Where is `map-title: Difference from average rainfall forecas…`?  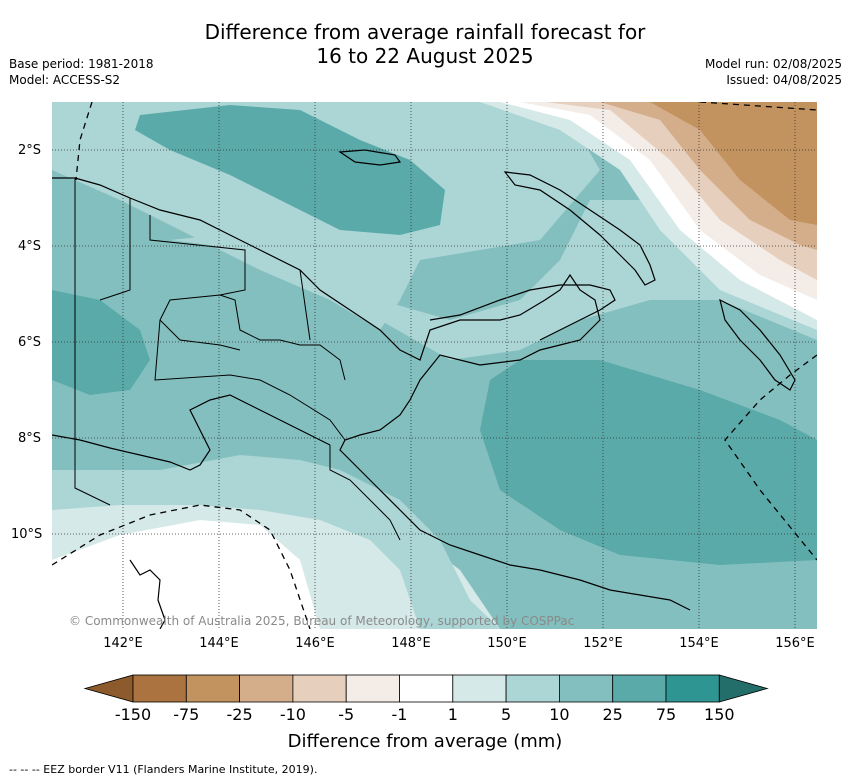
map-title: Difference from average rainfall forecas… is located at coordinates (425, 44).